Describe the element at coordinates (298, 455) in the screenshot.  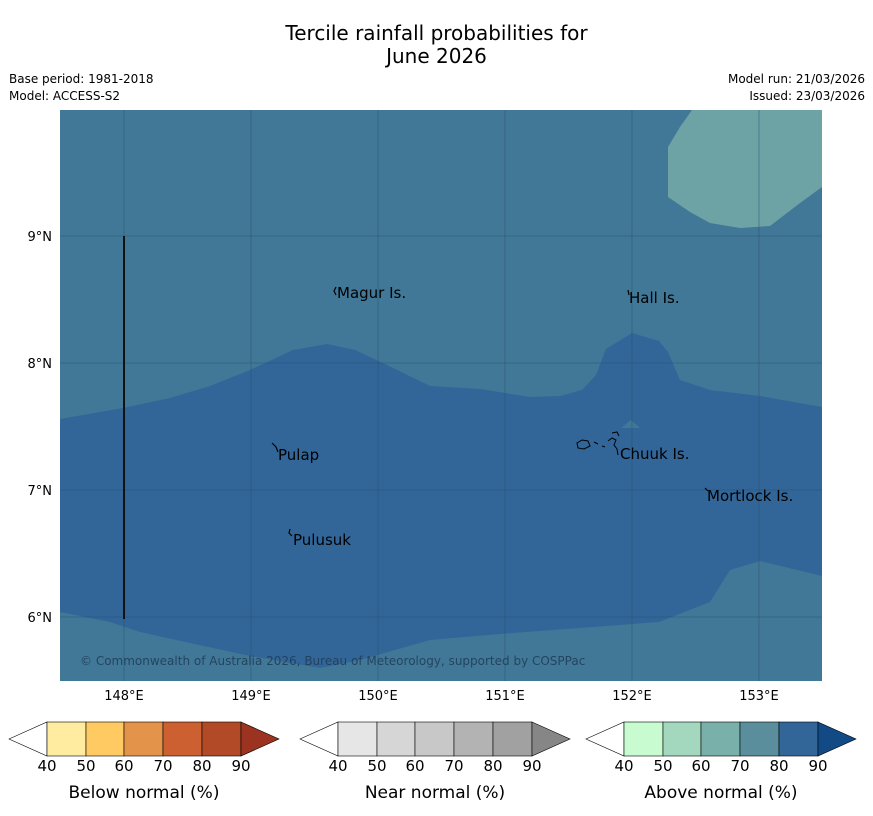
I see `place-pulap: Pulap` at that location.